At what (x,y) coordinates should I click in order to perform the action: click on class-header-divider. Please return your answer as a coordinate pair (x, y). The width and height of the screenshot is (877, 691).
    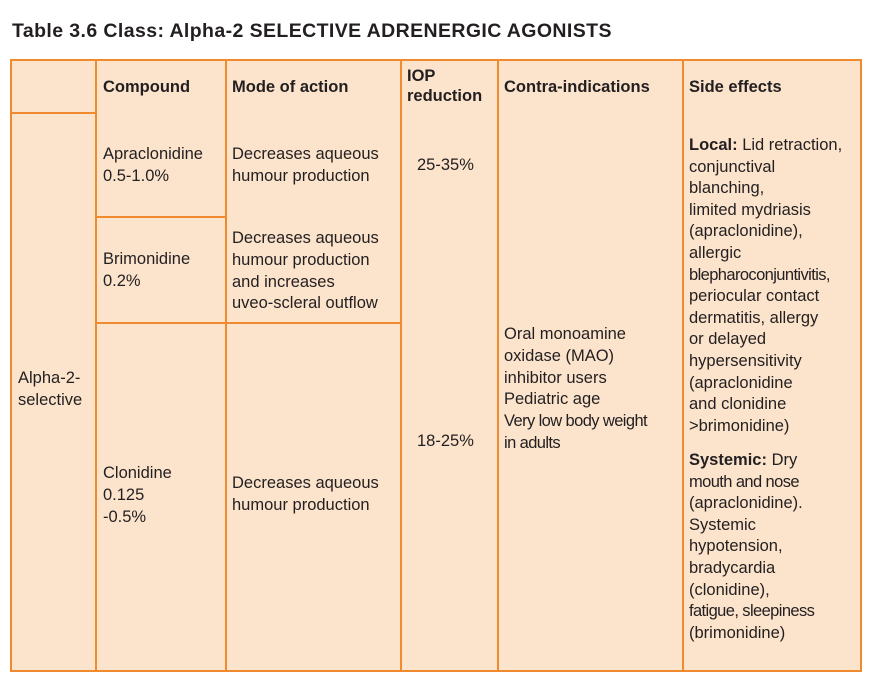
    Looking at the image, I should click on (53, 113).